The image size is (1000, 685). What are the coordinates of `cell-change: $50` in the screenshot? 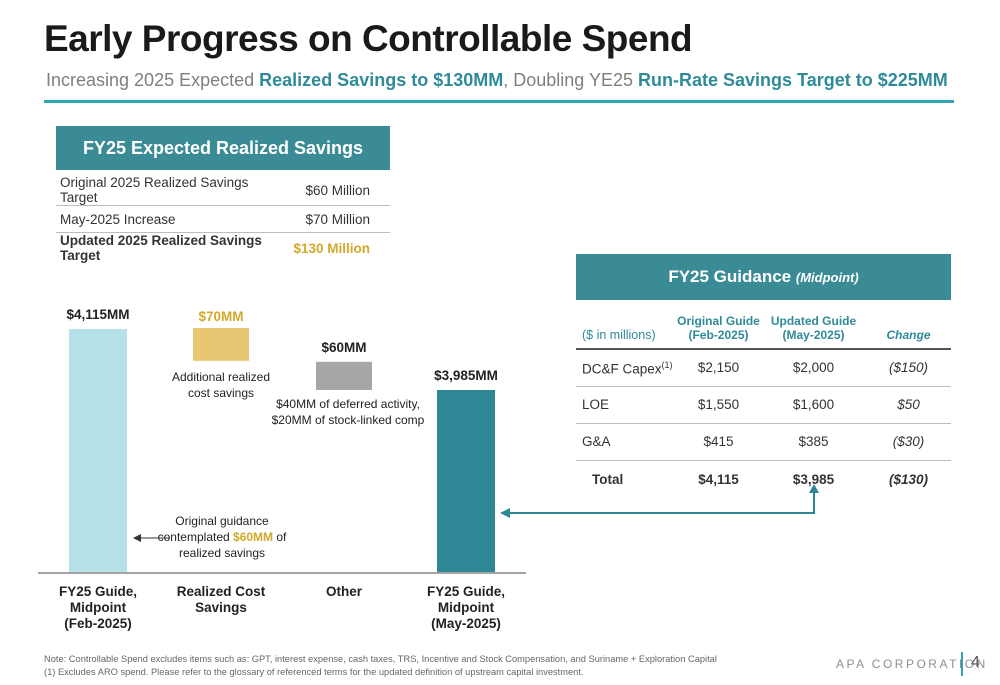 It's located at (908, 405).